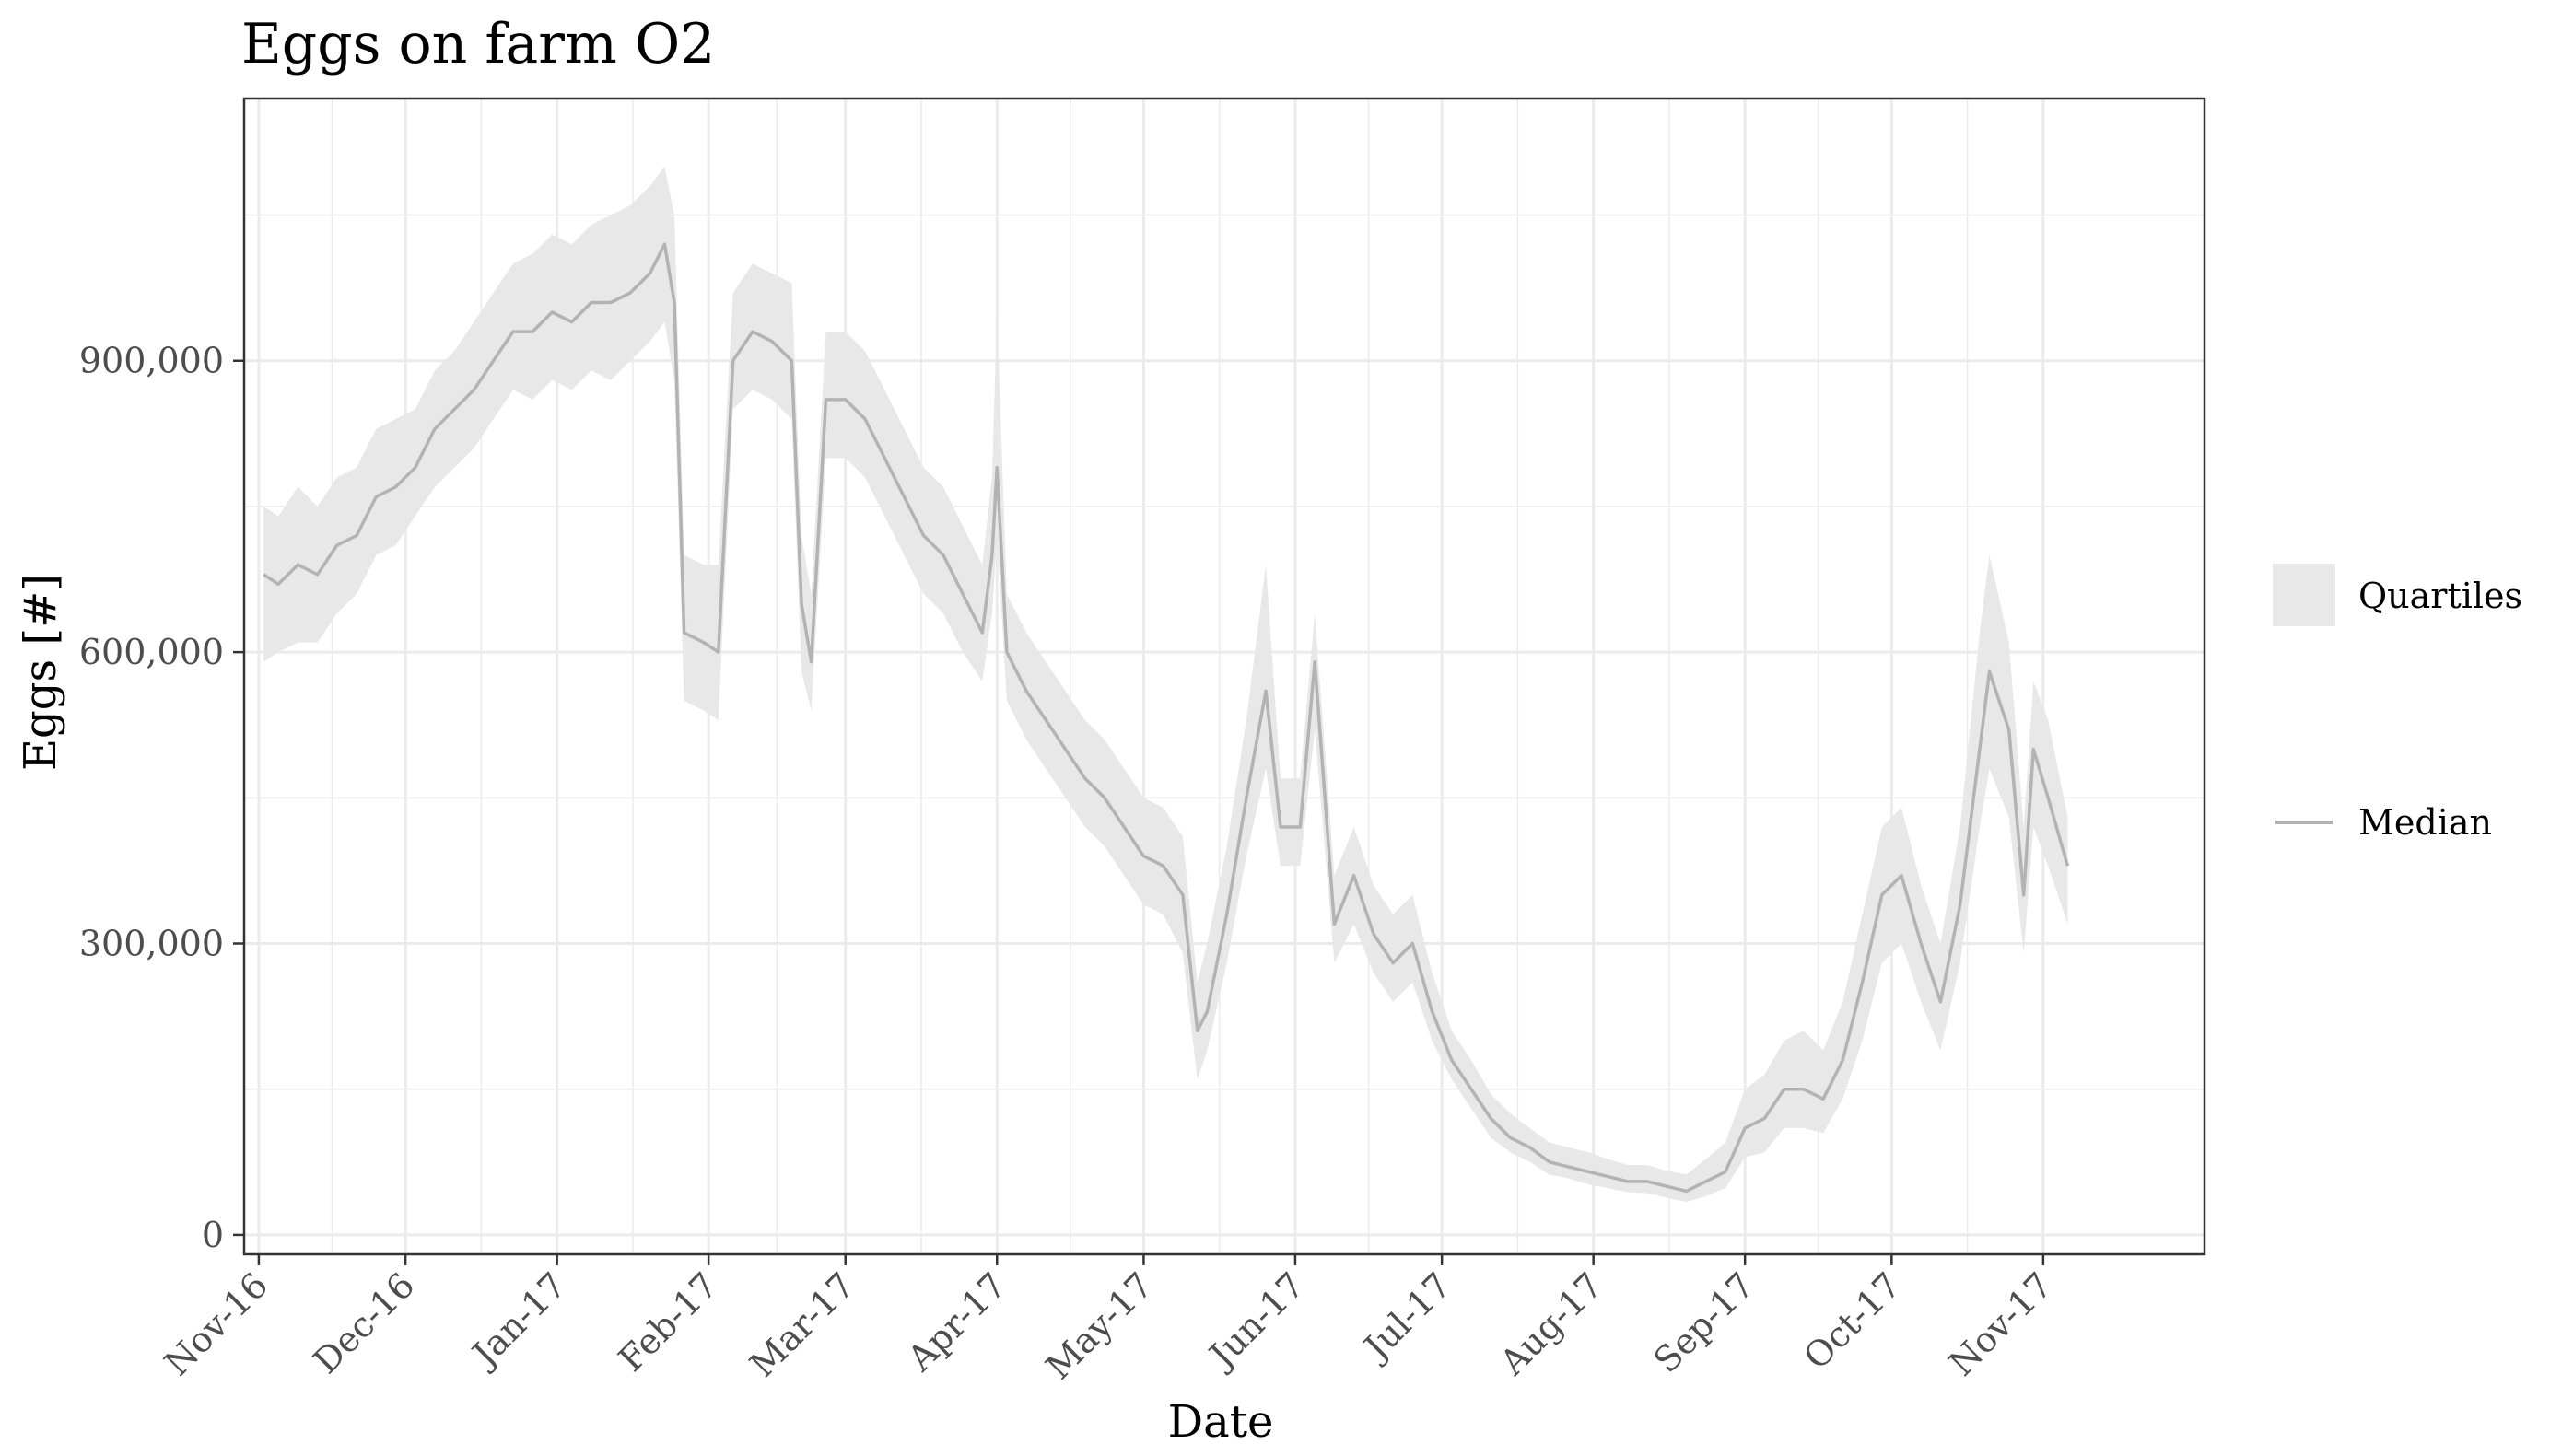 The width and height of the screenshot is (2550, 1456). I want to click on x-tick-label: Apr-17, so click(956, 1322).